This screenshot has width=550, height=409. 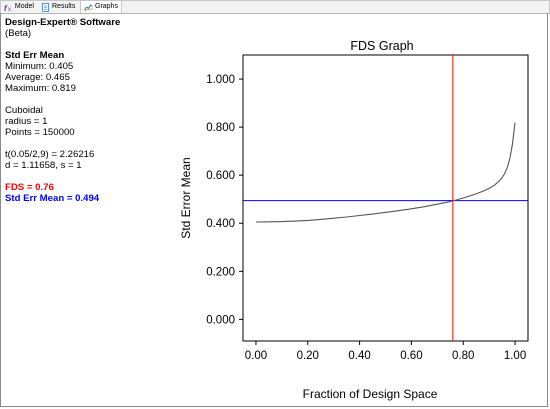 I want to click on tab-bar: f x Model Results Graphs, so click(x=275, y=7).